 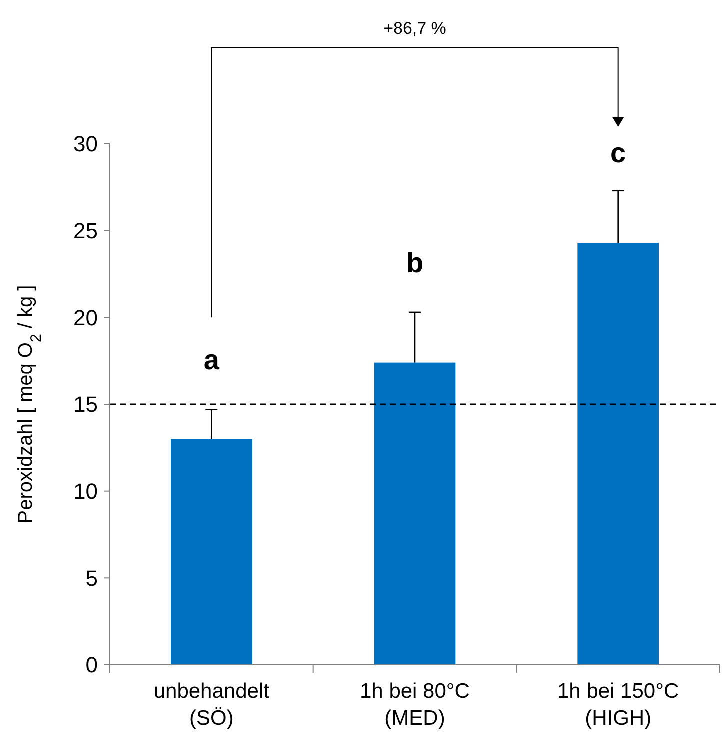 I want to click on y-tick-label: 0, so click(x=92, y=665).